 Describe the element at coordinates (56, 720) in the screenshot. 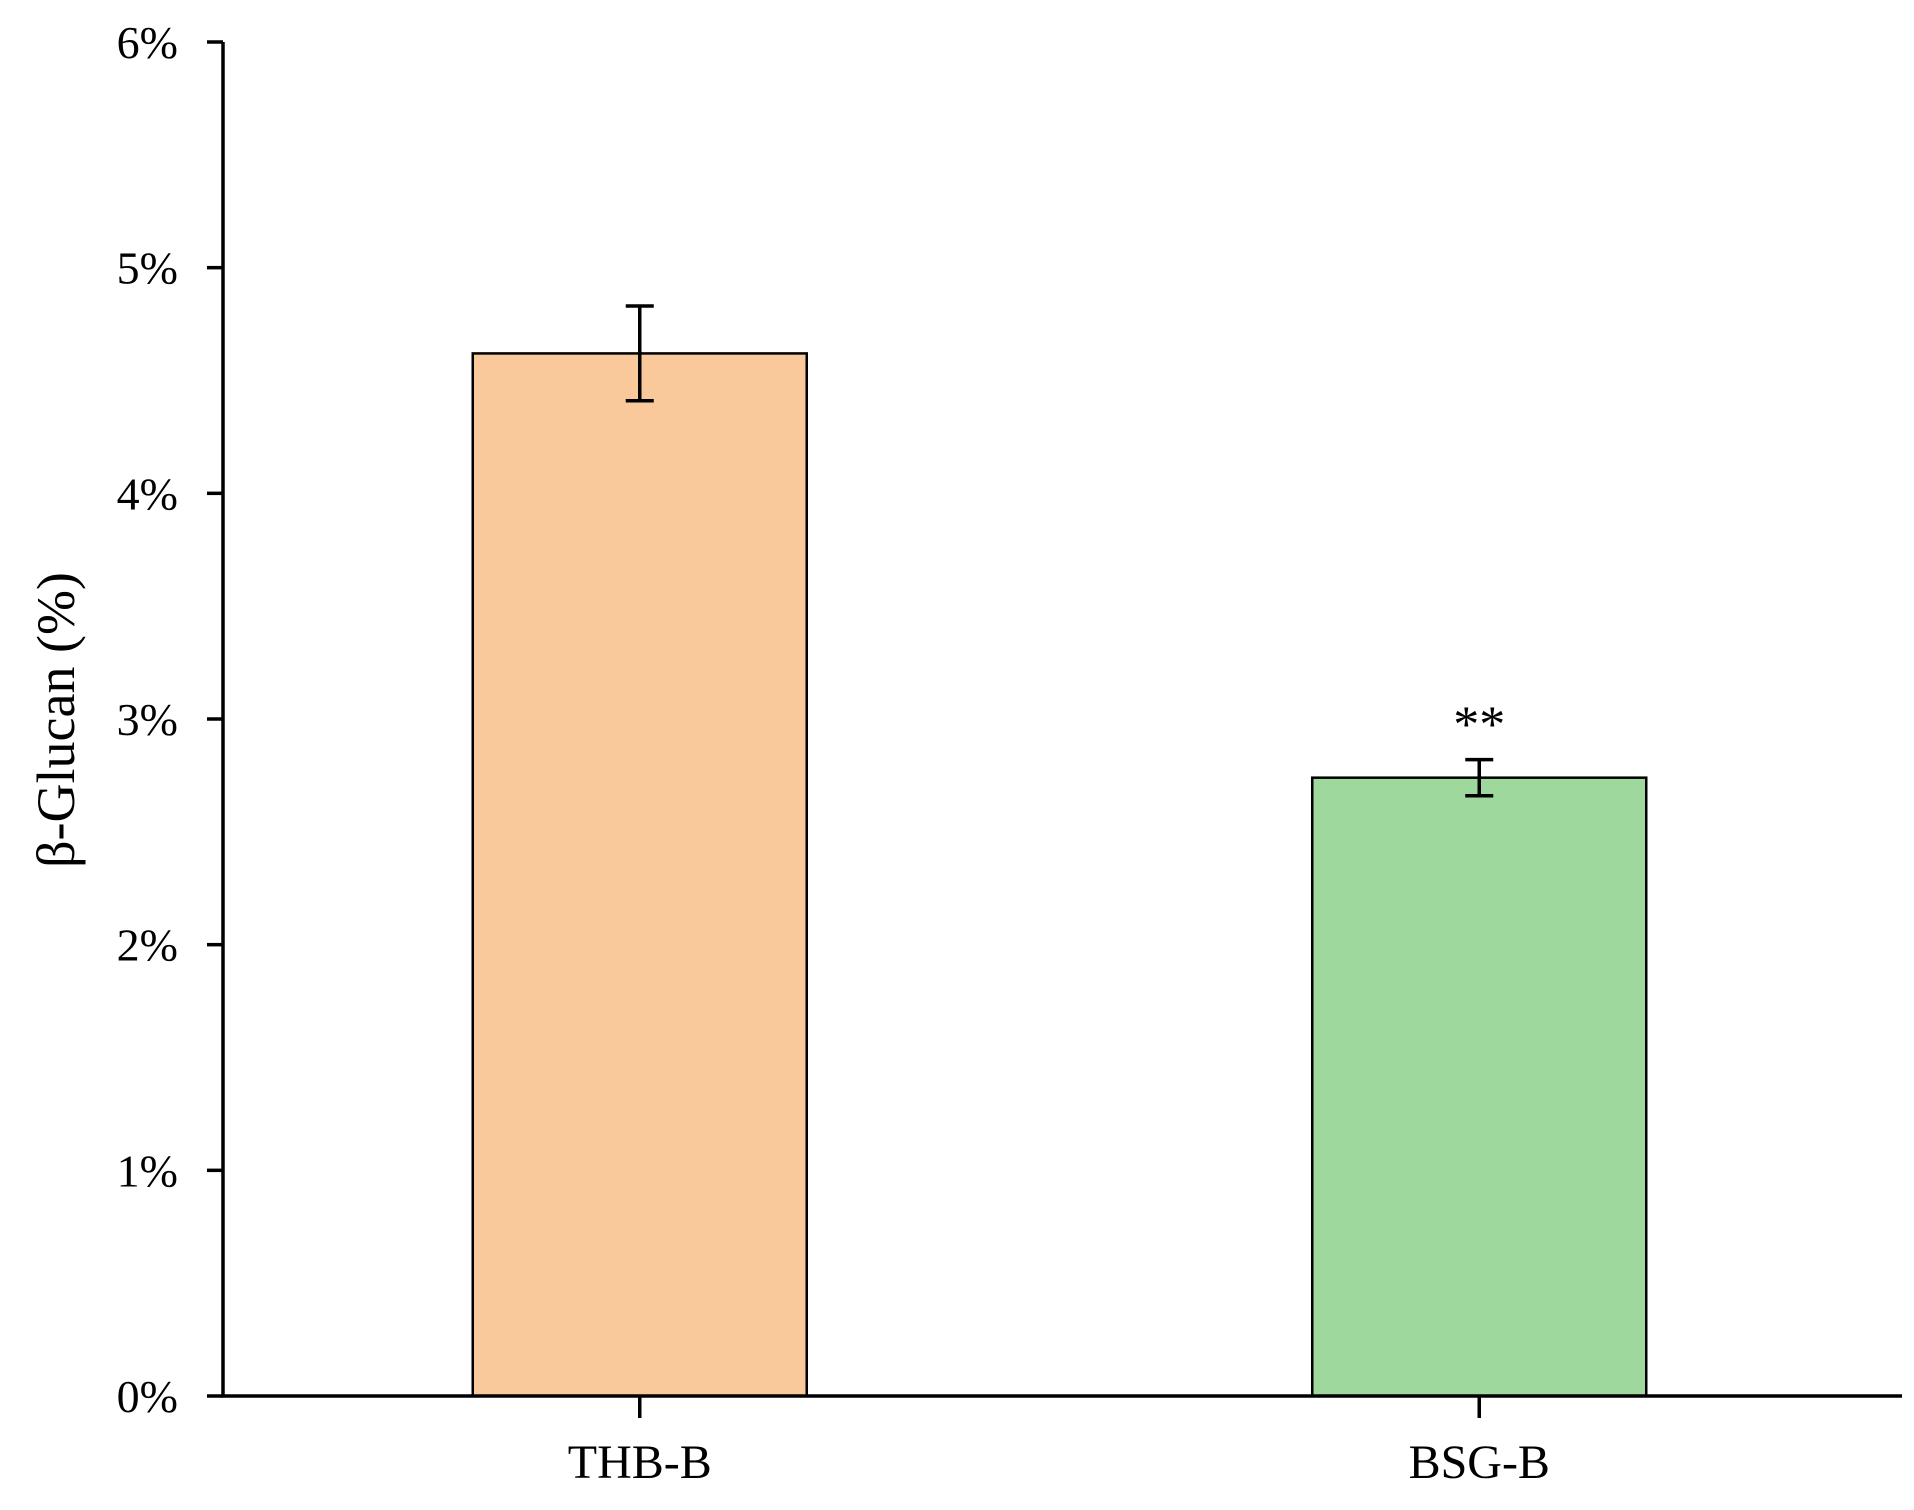

I see `y-axis-title: β-Glucan (%)` at that location.